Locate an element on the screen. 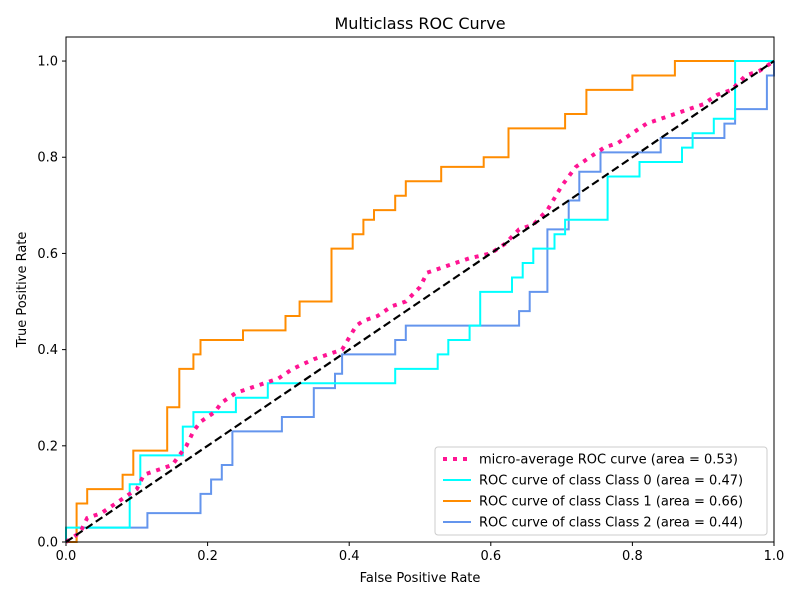 Image resolution: width=800 pixels, height=600 pixels. y-axis: 0.0 0.2 0.4 0.6 0.8 1.0 is located at coordinates (51, 303).